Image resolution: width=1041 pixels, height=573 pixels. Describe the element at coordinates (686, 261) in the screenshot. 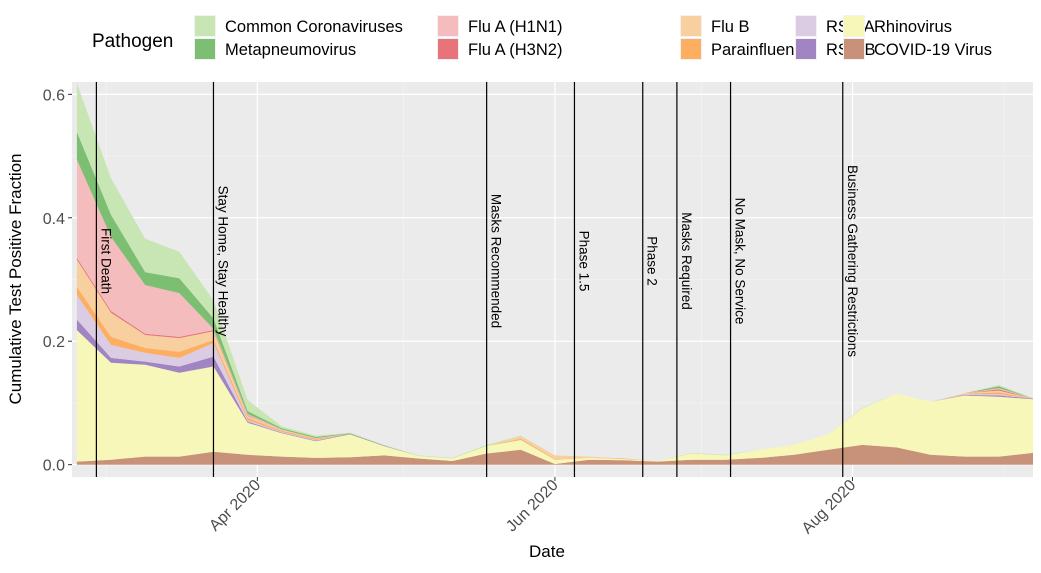

I see `event-label: Masks Required` at that location.